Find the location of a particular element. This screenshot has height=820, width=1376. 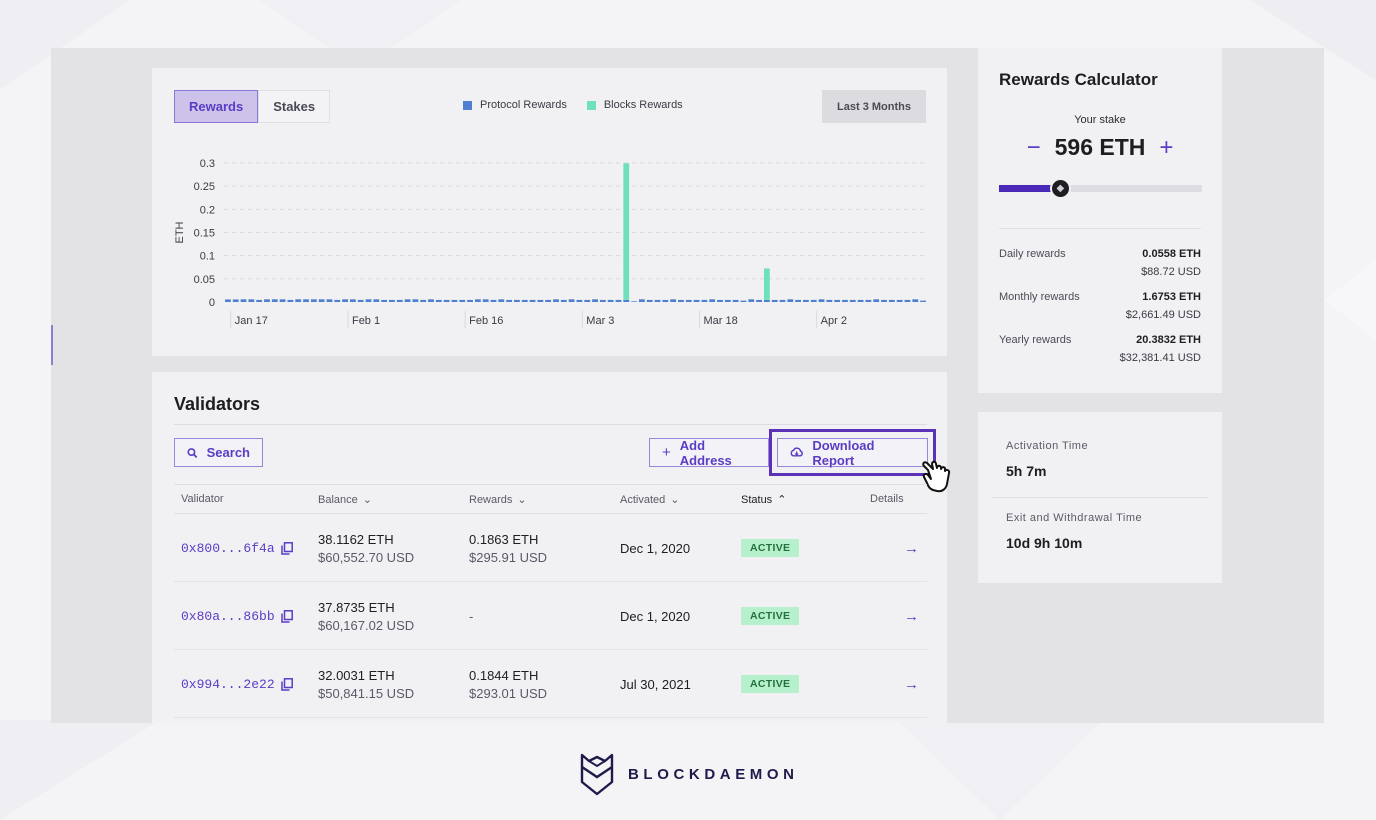

activated-cell: Dec 1, 2020 is located at coordinates (655, 548).